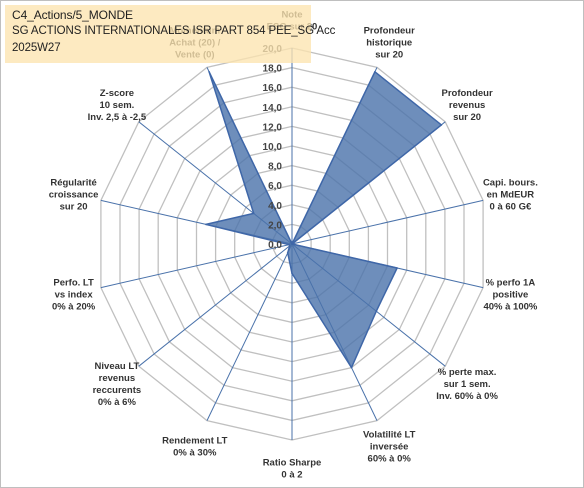 This screenshot has width=584, height=488. I want to click on axis-label-4: % perfo 1A positive 40% à 100%, so click(510, 294).